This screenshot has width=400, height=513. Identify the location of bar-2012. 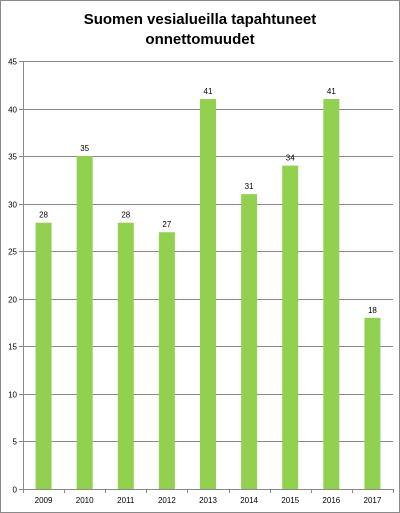
(166, 360).